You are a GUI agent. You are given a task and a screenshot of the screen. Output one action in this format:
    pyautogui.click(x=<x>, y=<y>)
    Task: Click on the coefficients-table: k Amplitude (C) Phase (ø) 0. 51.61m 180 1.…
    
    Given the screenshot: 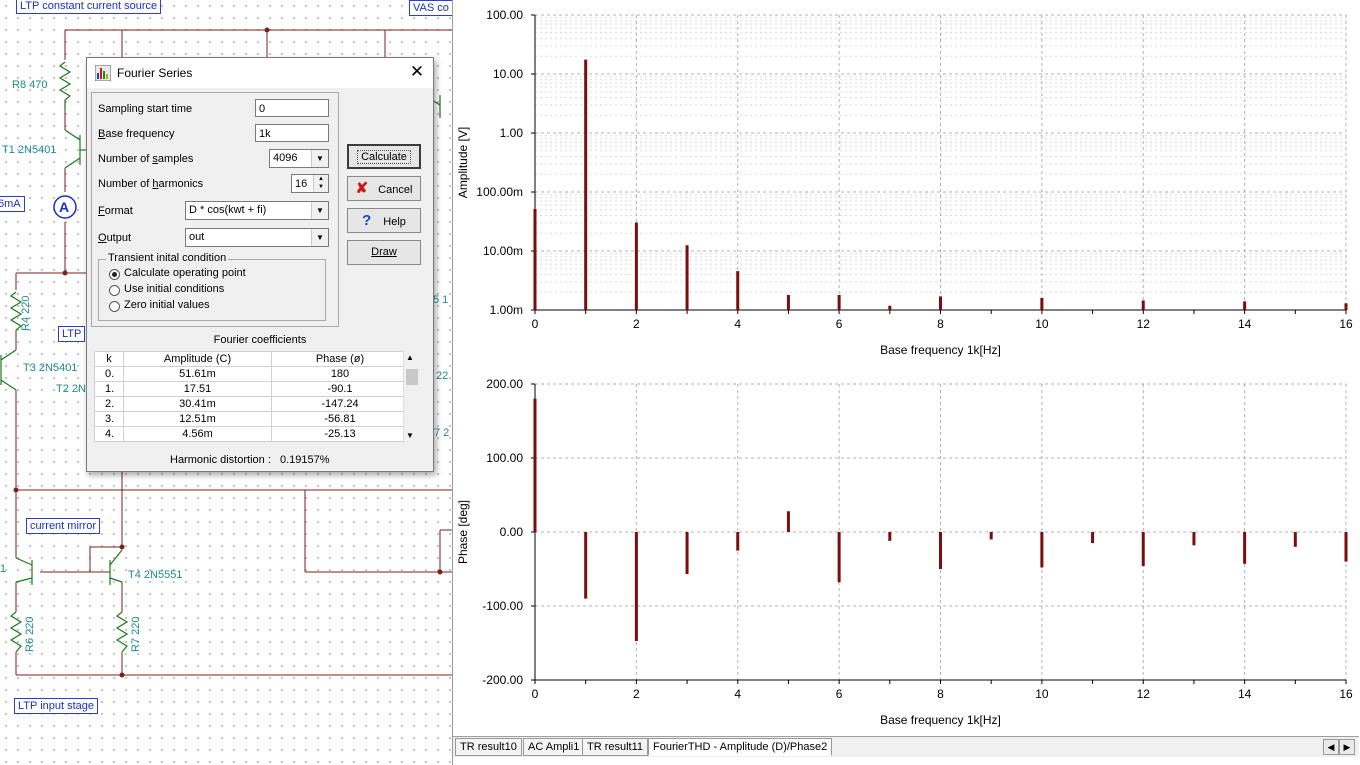 What is the action you would take?
    pyautogui.click(x=251, y=396)
    